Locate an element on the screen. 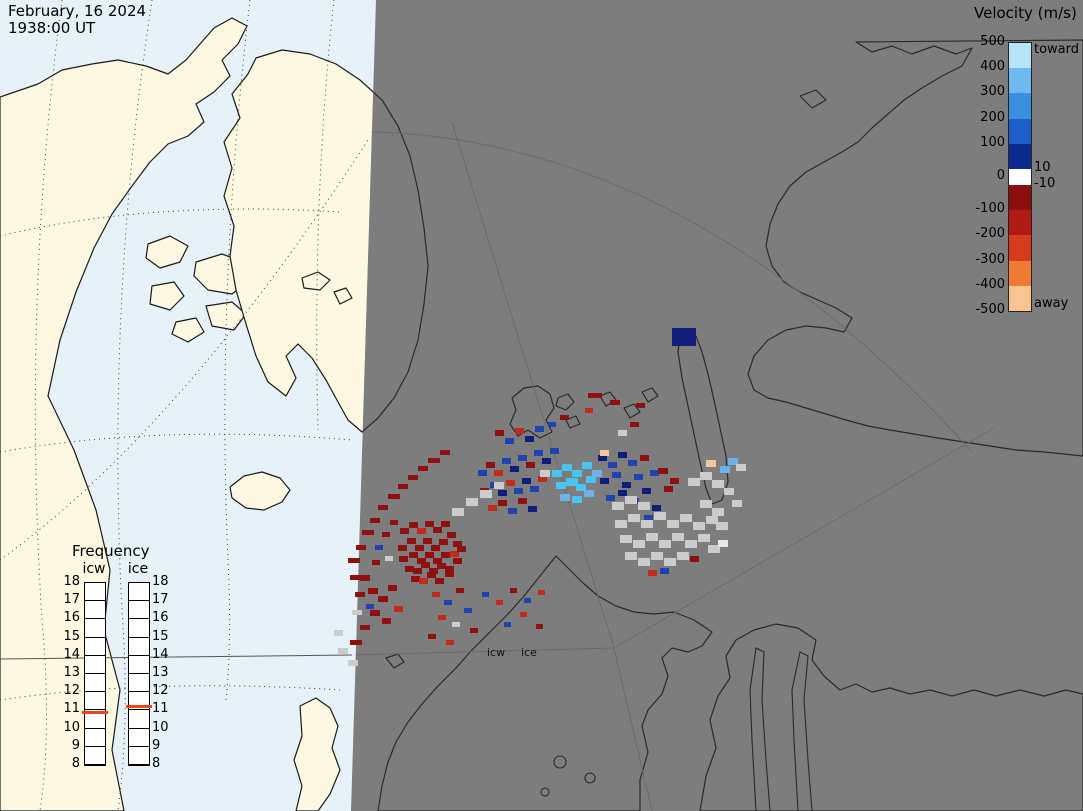  greenland-coast-night is located at coordinates (390, 241).